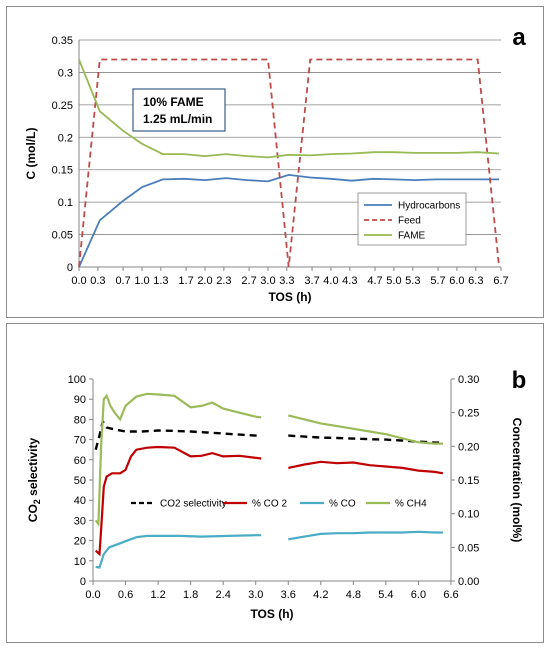 This screenshot has height=648, width=550. What do you see at coordinates (70, 268) in the screenshot?
I see `y-tick-label: 0` at bounding box center [70, 268].